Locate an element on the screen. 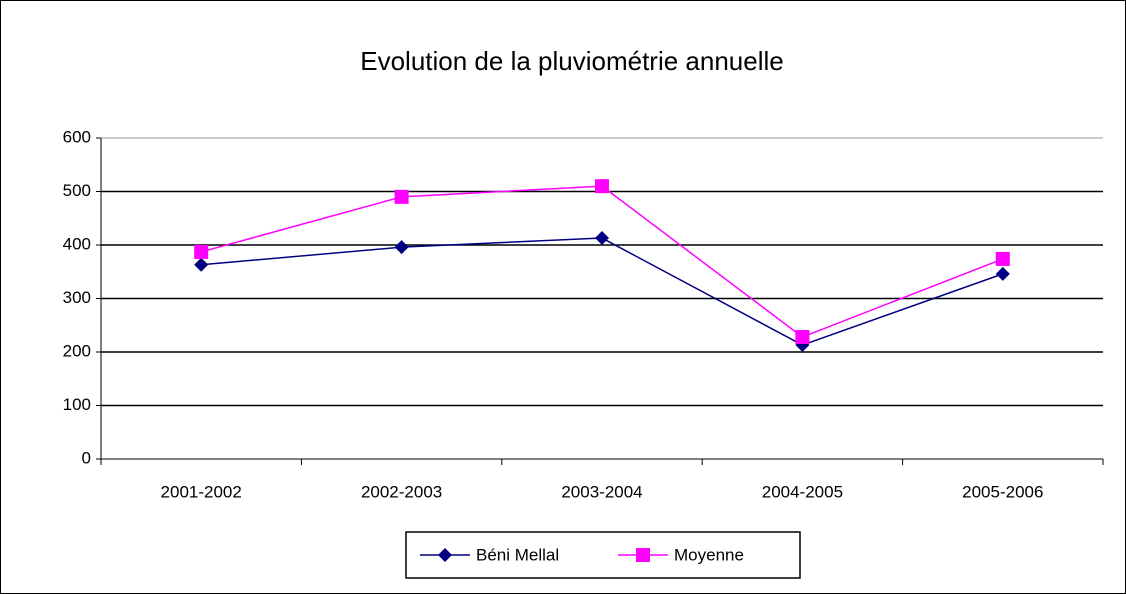 The image size is (1126, 594). x-tick-label: 2002-2003 is located at coordinates (401, 491).